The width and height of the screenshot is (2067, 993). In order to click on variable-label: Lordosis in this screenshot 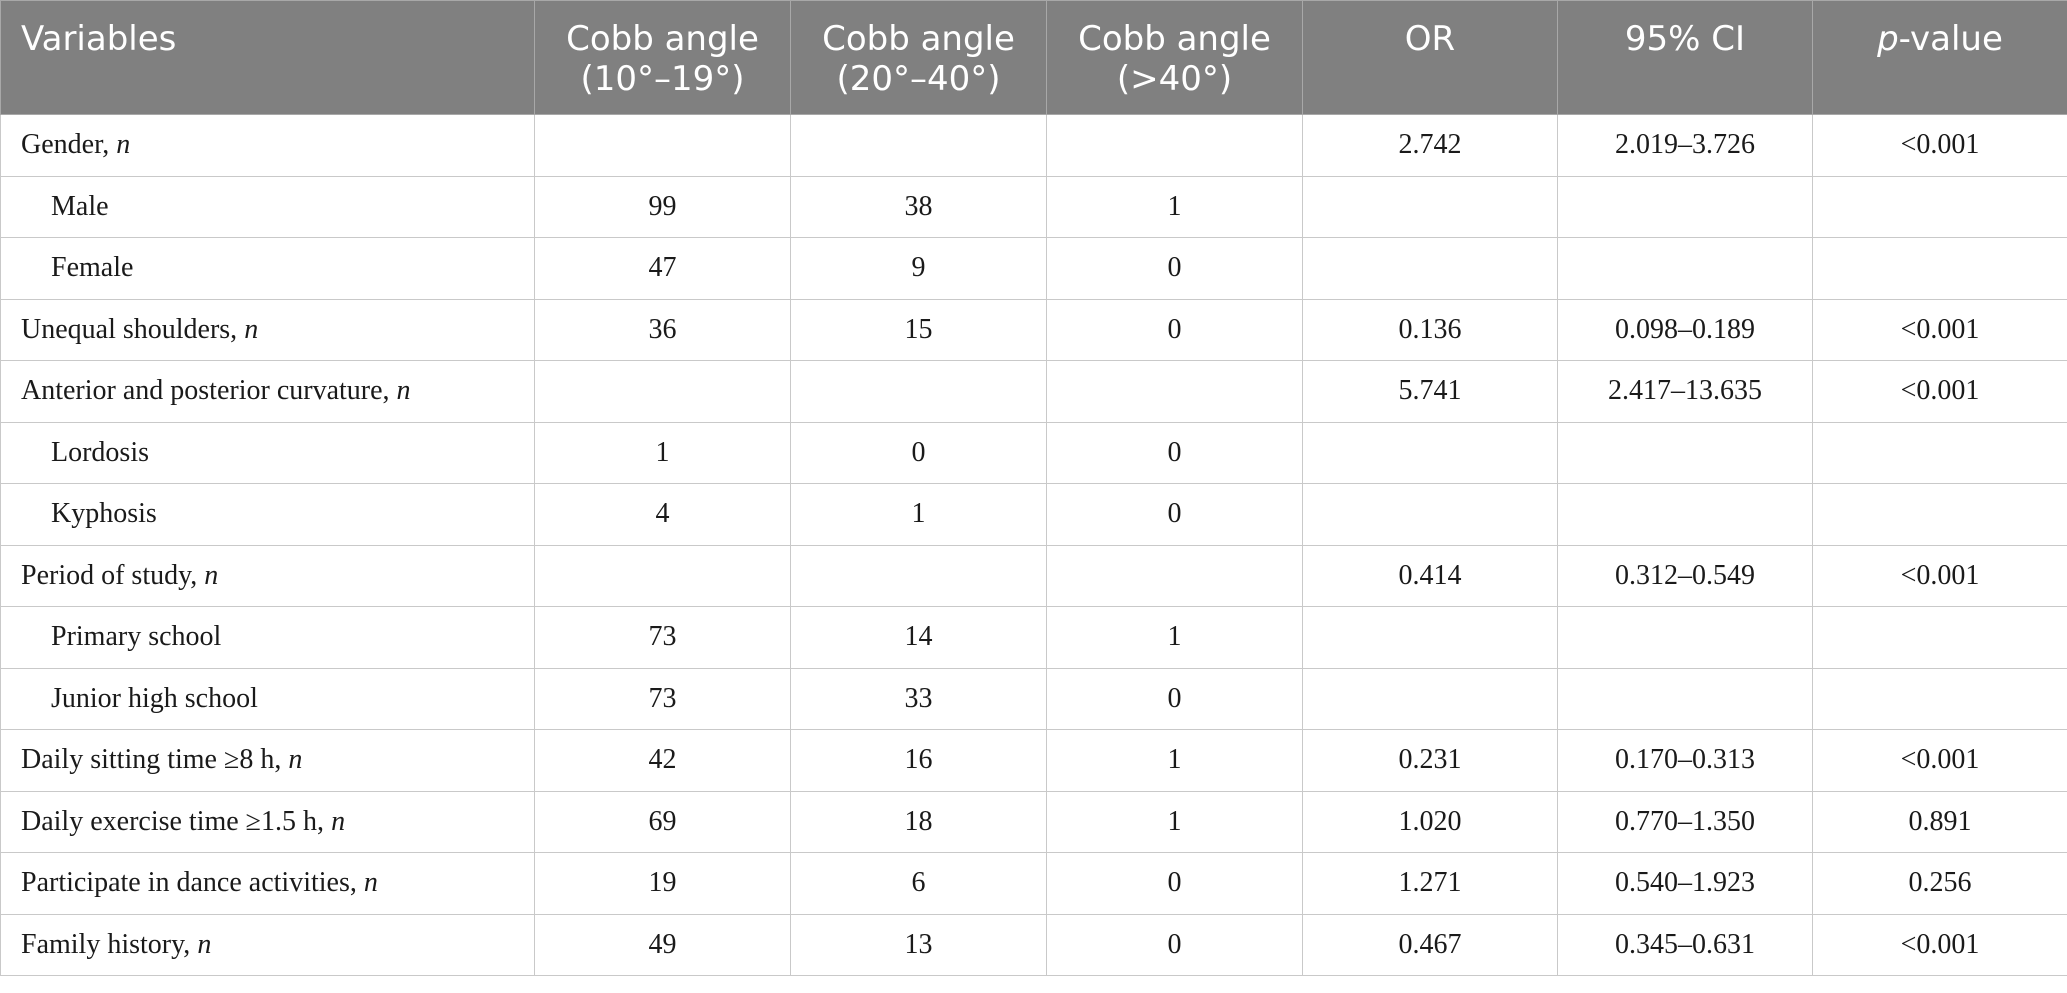, I will do `click(100, 452)`.